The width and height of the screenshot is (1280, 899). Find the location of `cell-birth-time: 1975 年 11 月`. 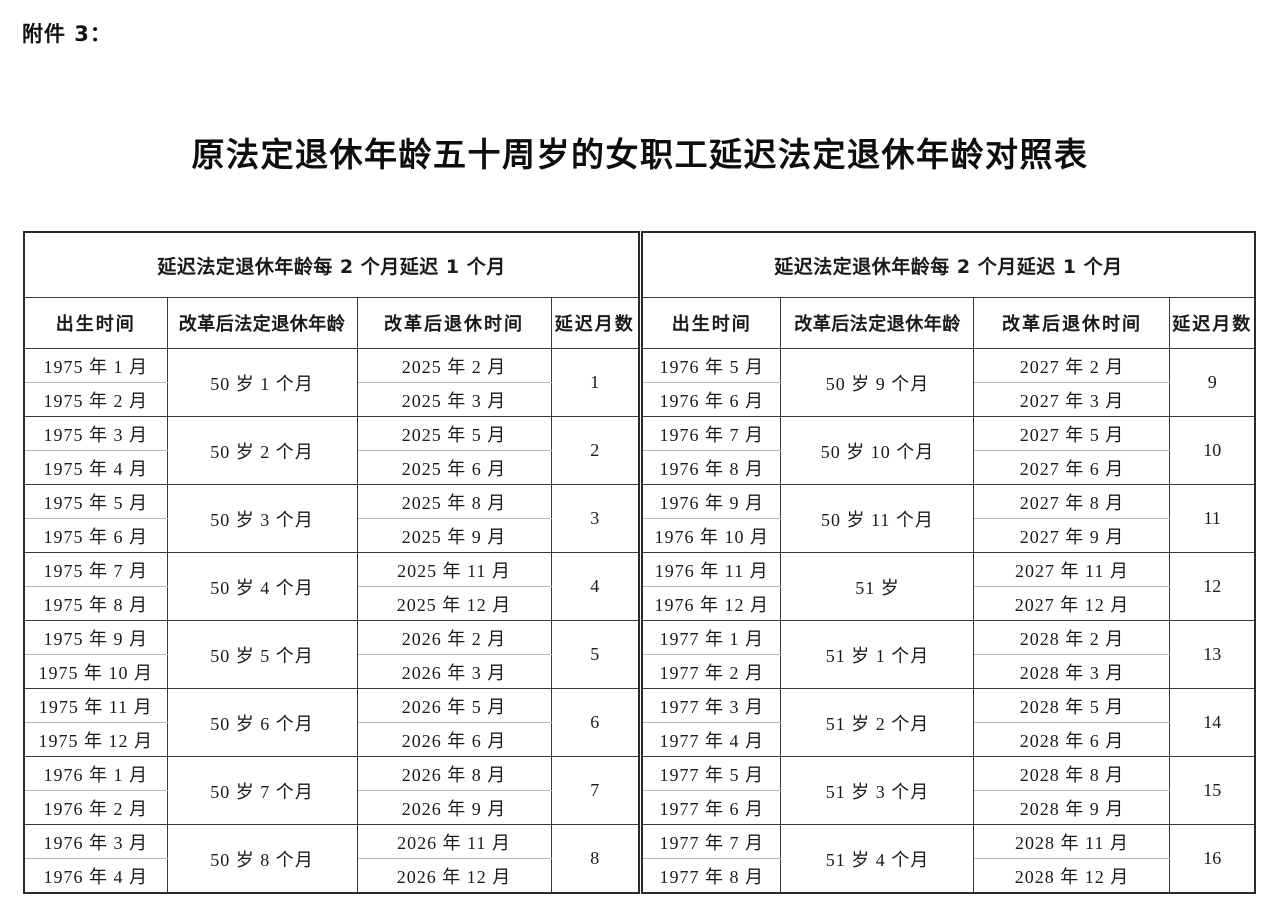

cell-birth-time: 1975 年 11 月 is located at coordinates (95, 705).